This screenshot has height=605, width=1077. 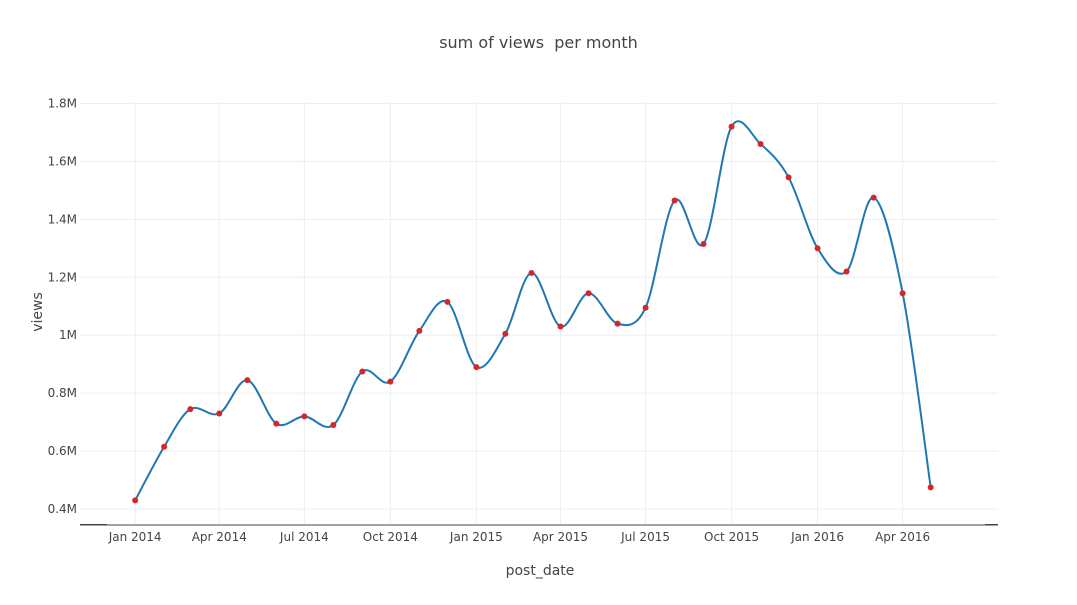 What do you see at coordinates (817, 537) in the screenshot?
I see `x-tick-label: Jan 2016` at bounding box center [817, 537].